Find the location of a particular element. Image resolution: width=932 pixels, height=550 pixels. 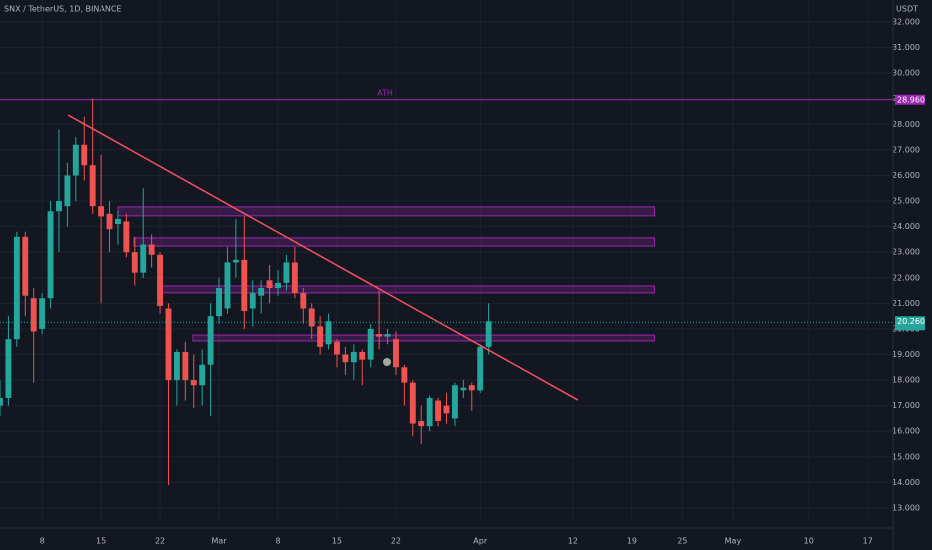

x-tick-label: 17 is located at coordinates (868, 541).